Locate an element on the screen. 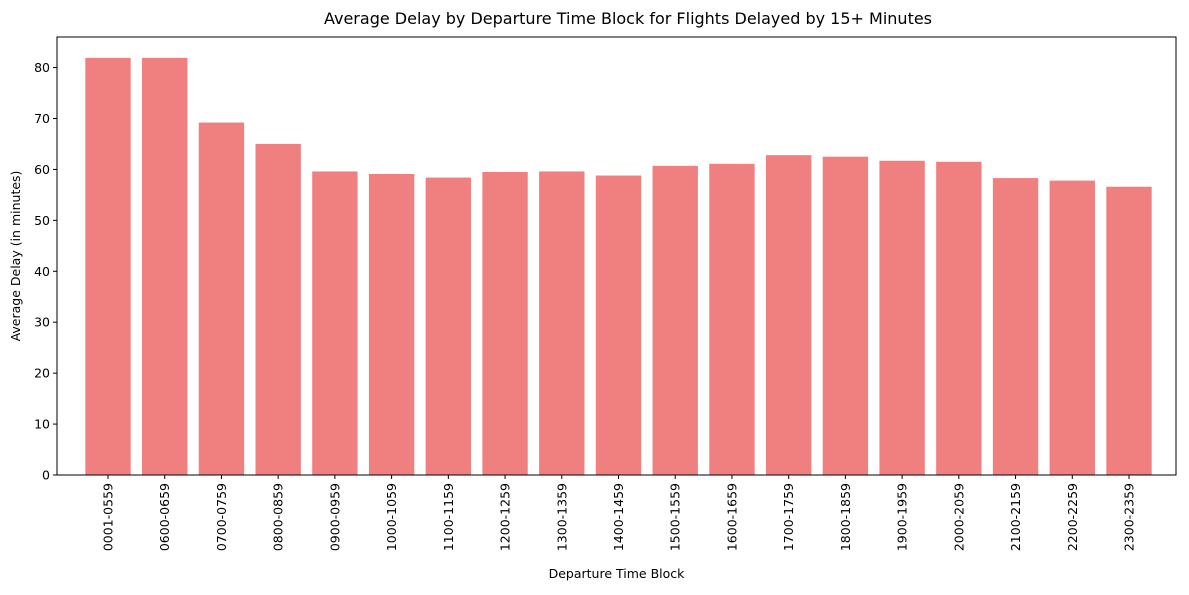 This screenshot has height=595, width=1189. x-tick-label: 1400-1459 is located at coordinates (618, 517).